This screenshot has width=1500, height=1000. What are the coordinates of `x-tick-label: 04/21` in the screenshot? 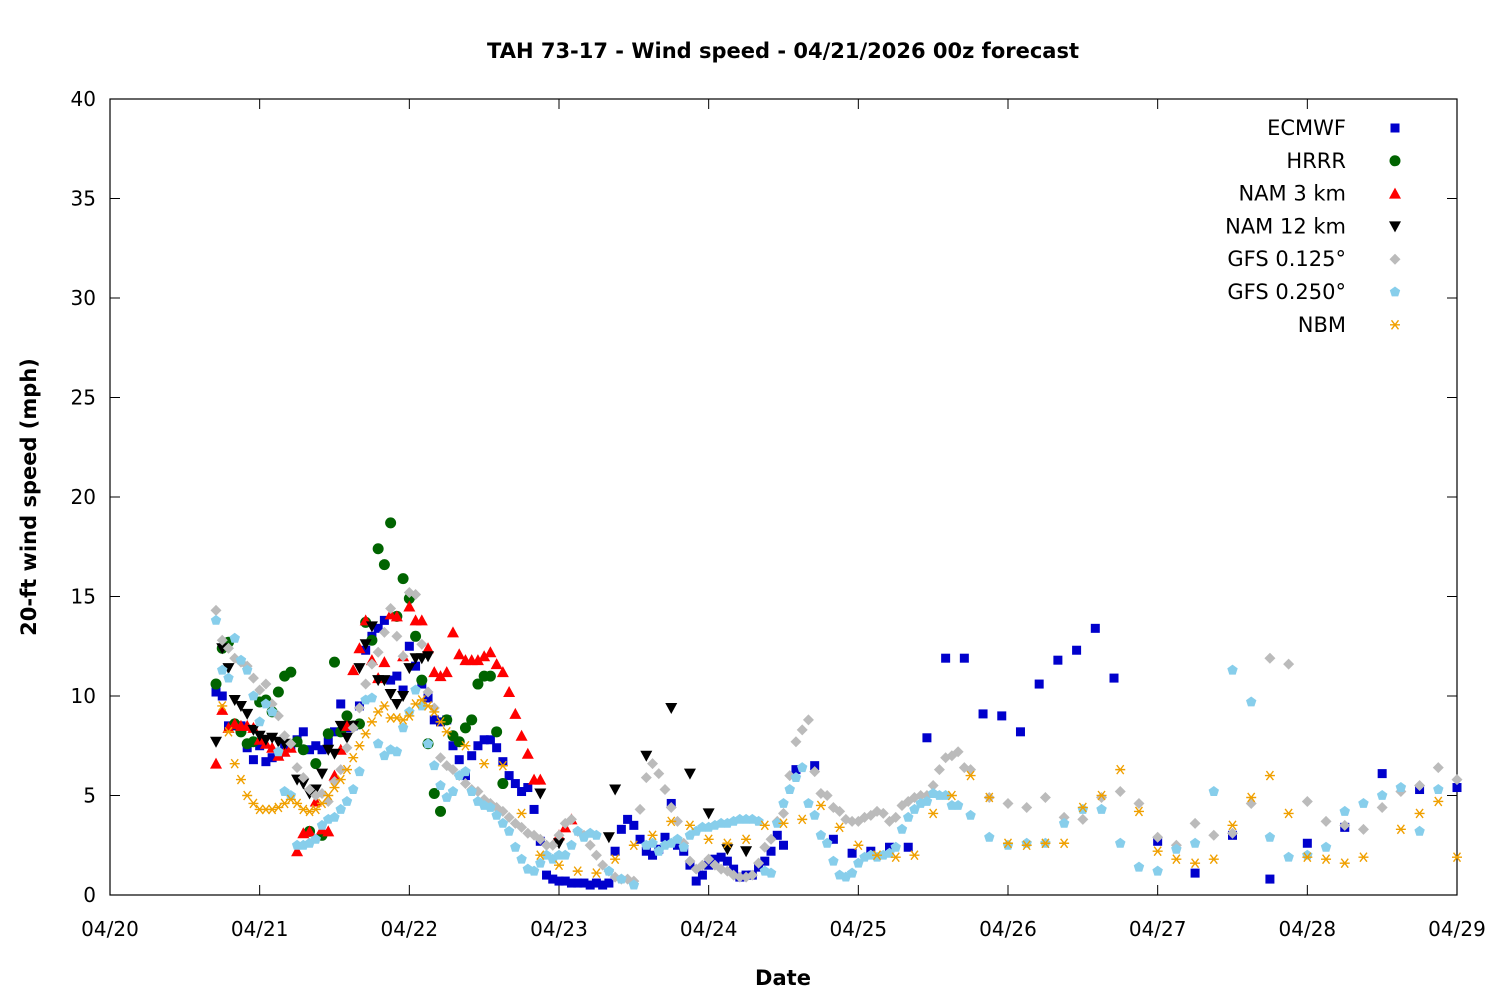 It's located at (260, 929).